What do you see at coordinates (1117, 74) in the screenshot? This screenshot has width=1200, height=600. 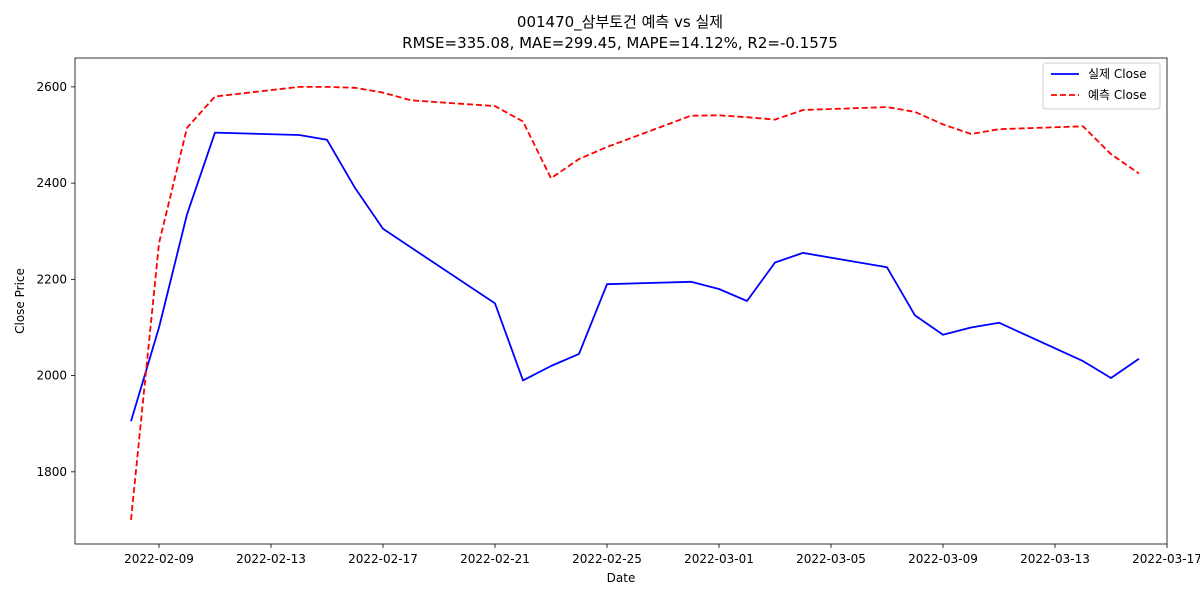 I see `legend-label-actual: 실제 Close` at bounding box center [1117, 74].